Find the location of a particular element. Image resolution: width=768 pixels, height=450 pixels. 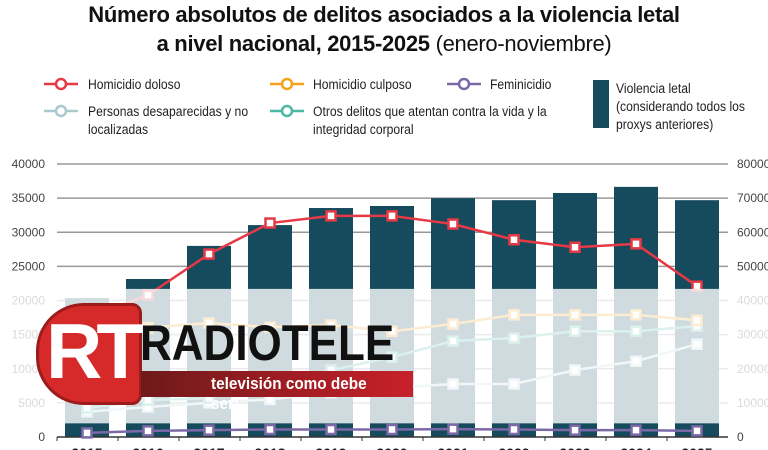

x-axis-tick-label: 2021 is located at coordinates (452, 447).